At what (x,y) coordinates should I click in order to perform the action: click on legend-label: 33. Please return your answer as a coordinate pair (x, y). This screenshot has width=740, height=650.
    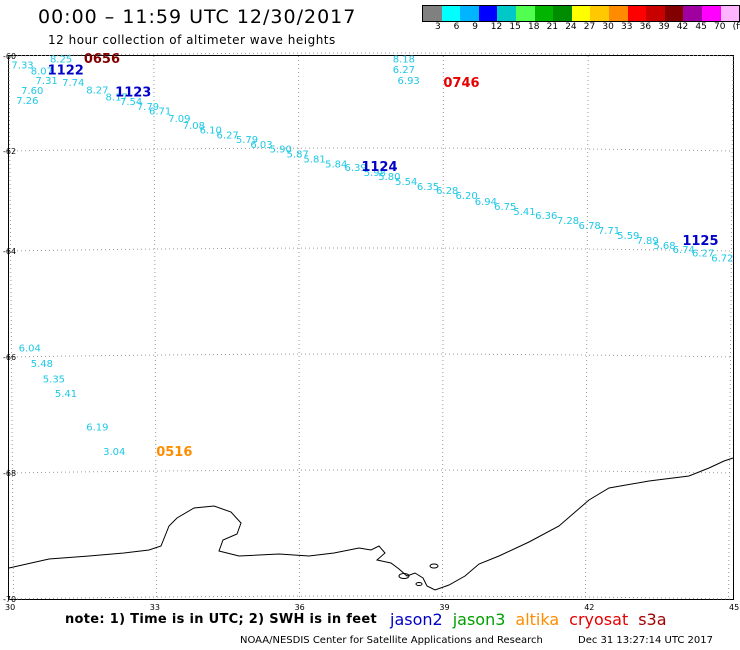
    Looking at the image, I should click on (627, 27).